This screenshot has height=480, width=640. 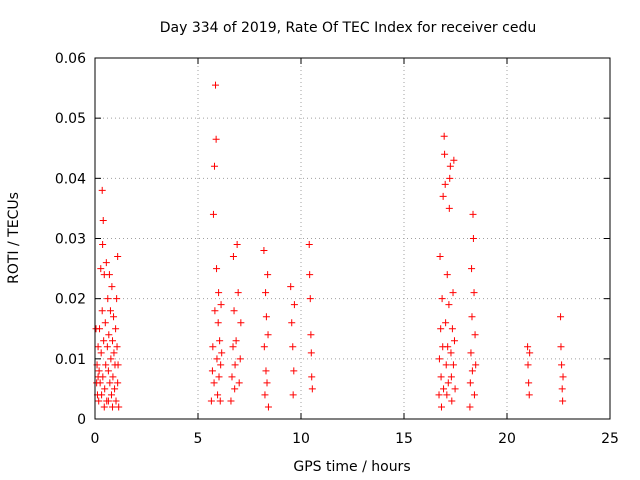 What do you see at coordinates (610, 439) in the screenshot?
I see `x-tick-label: 25` at bounding box center [610, 439].